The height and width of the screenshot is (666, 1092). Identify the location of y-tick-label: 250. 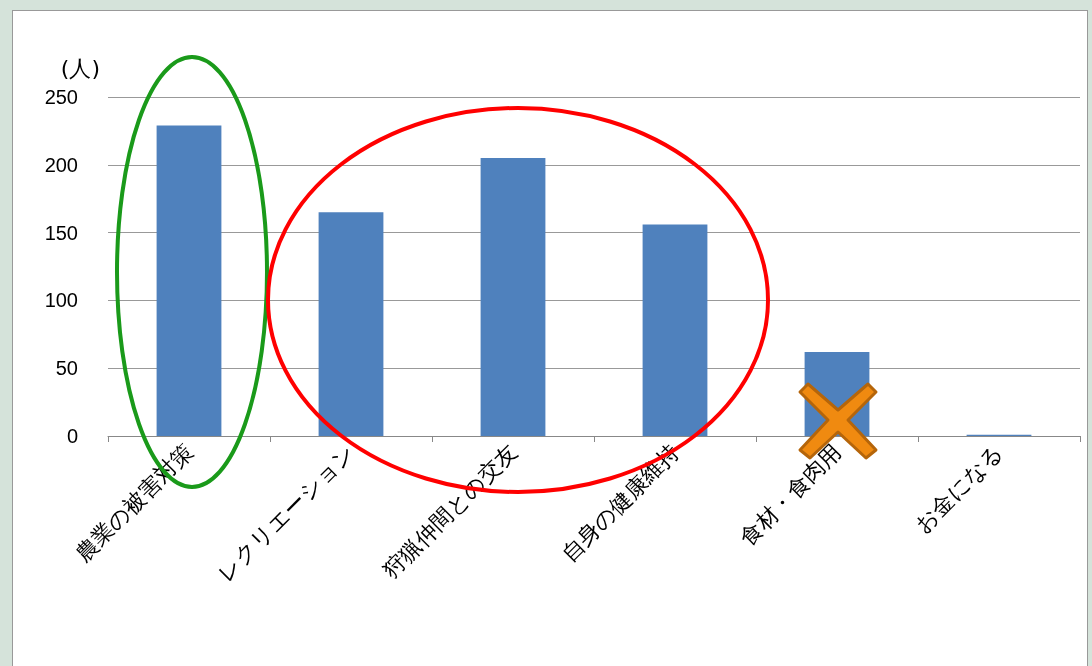
(61, 97).